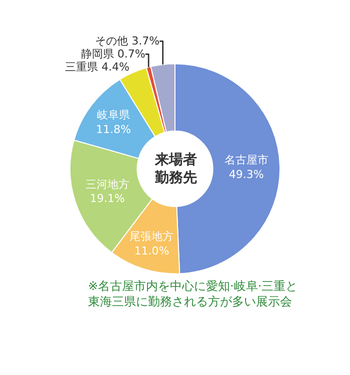  I want to click on data-label: 11.8%, so click(113, 129).